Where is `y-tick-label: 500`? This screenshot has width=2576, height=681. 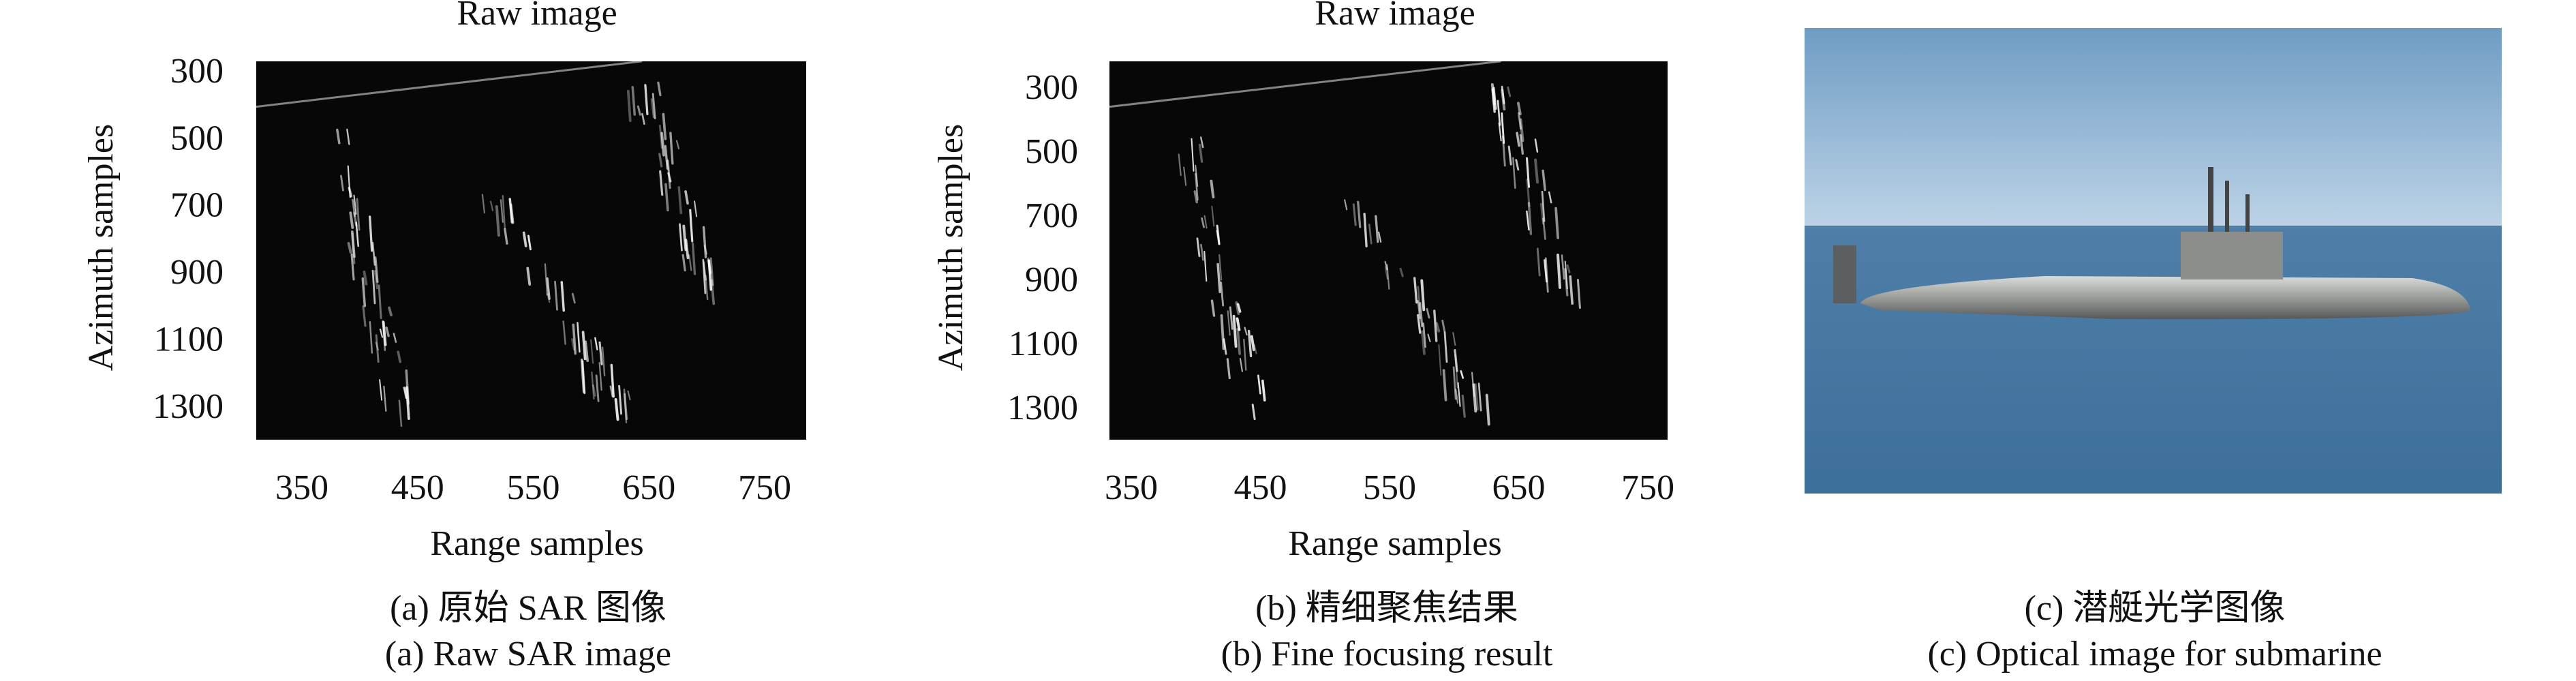
y-tick-label: 500 is located at coordinates (197, 138).